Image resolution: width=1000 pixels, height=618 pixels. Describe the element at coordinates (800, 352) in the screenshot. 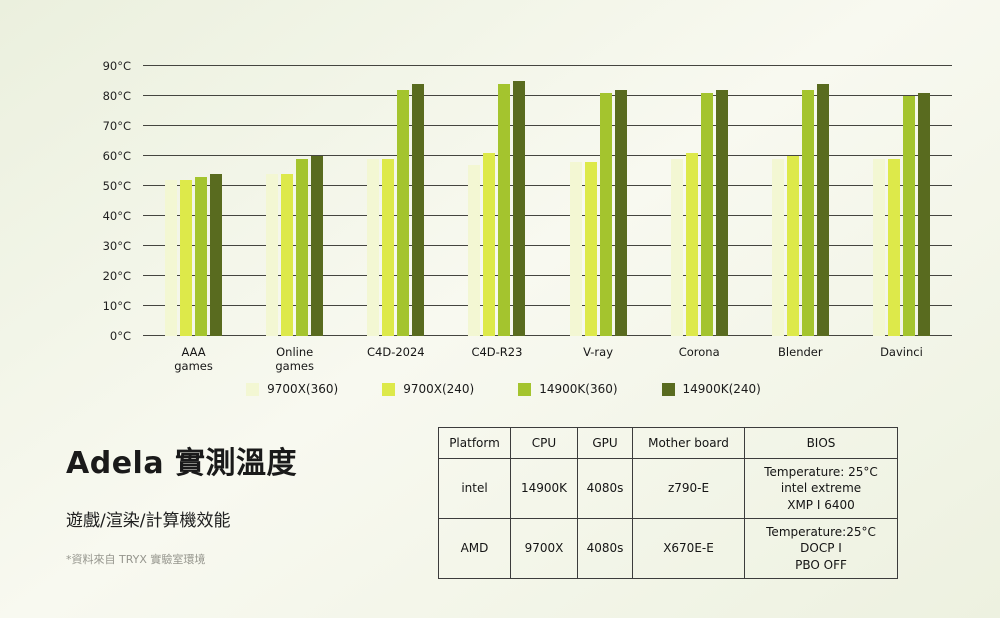

I see `x-category-label: Blender` at that location.